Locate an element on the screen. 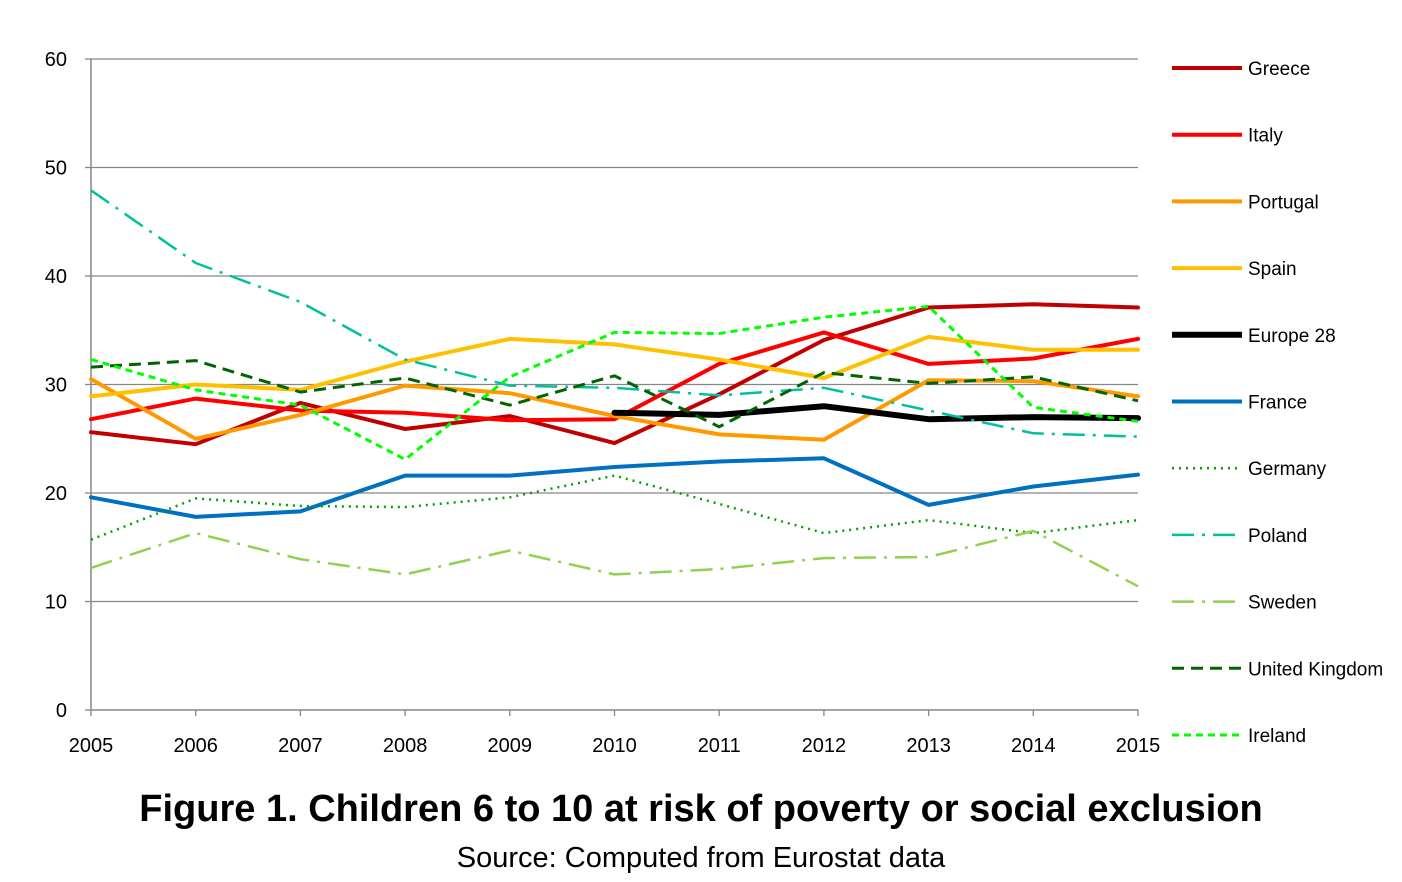  series-line-germany is located at coordinates (614, 507).